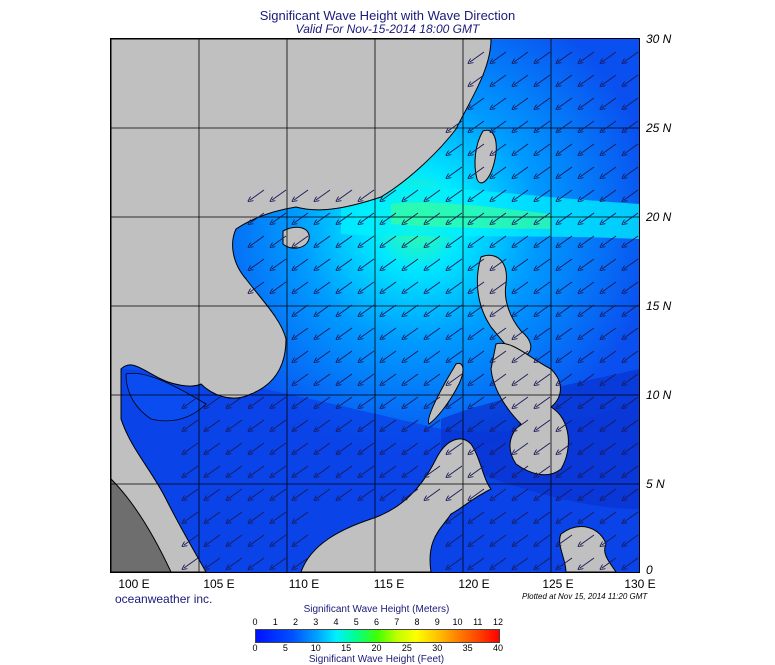 The image size is (775, 665). Describe the element at coordinates (285, 648) in the screenshot. I see `colorbar-feet-tick: 5` at that location.